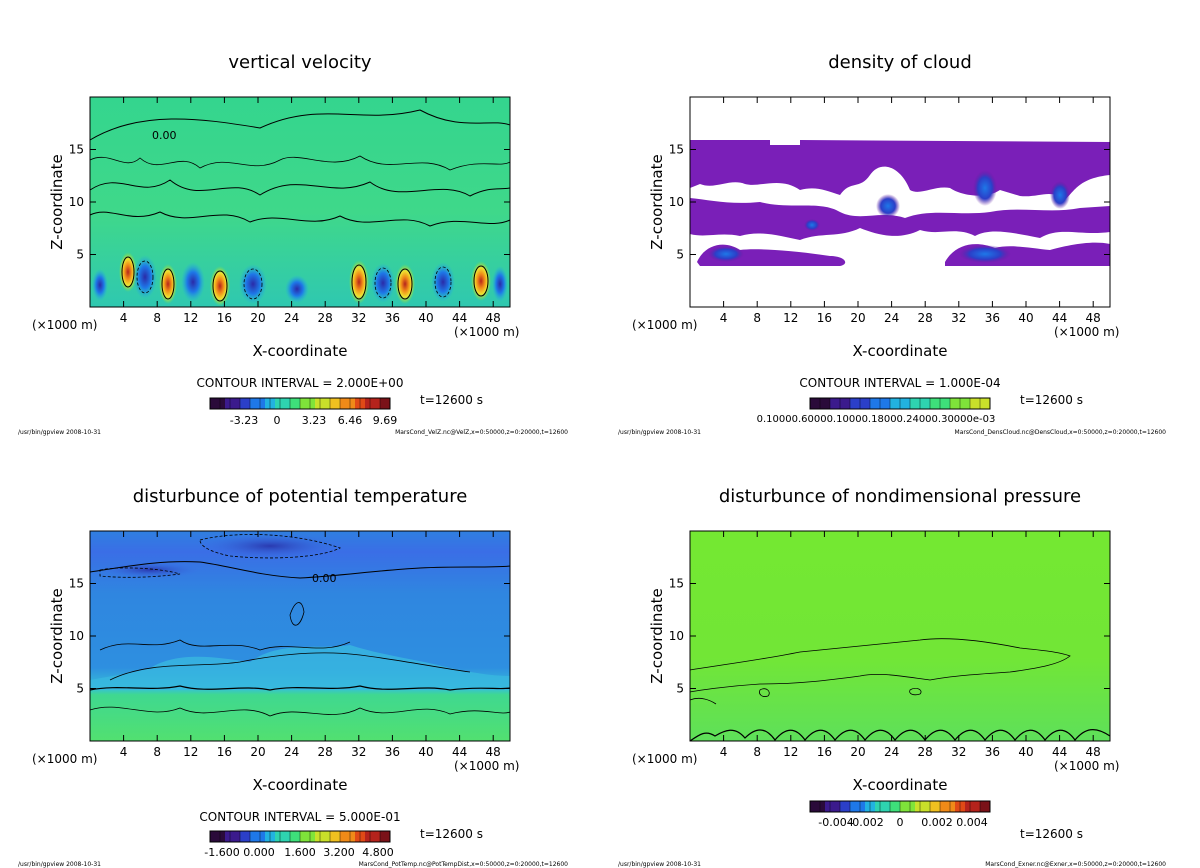 The height and width of the screenshot is (868, 1200). What do you see at coordinates (899, 383) in the screenshot?
I see `contour-interval: CONTOUR INTERVAL = 1.000E-04` at bounding box center [899, 383].